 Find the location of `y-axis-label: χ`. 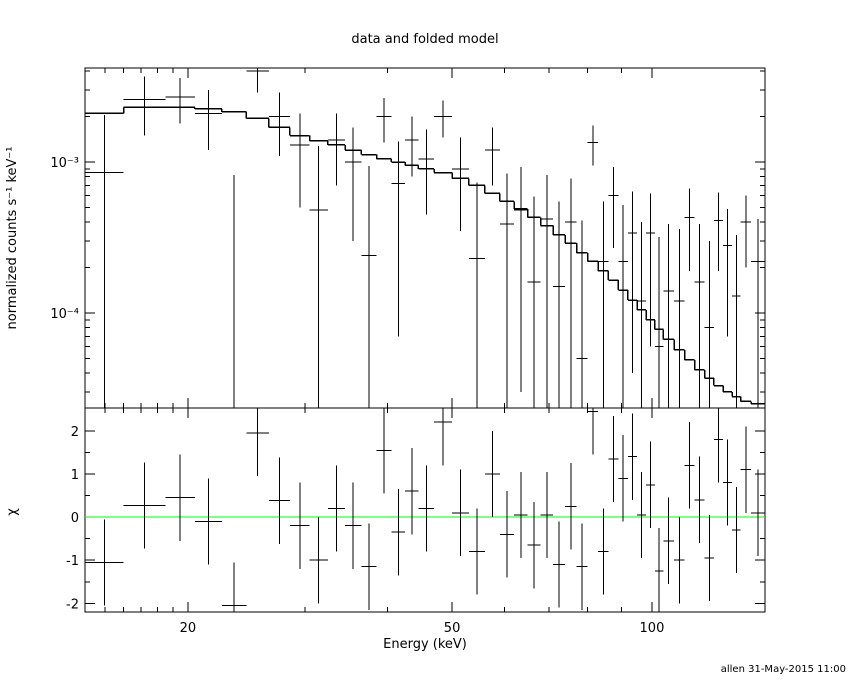

y-axis-label: χ is located at coordinates (12, 512).